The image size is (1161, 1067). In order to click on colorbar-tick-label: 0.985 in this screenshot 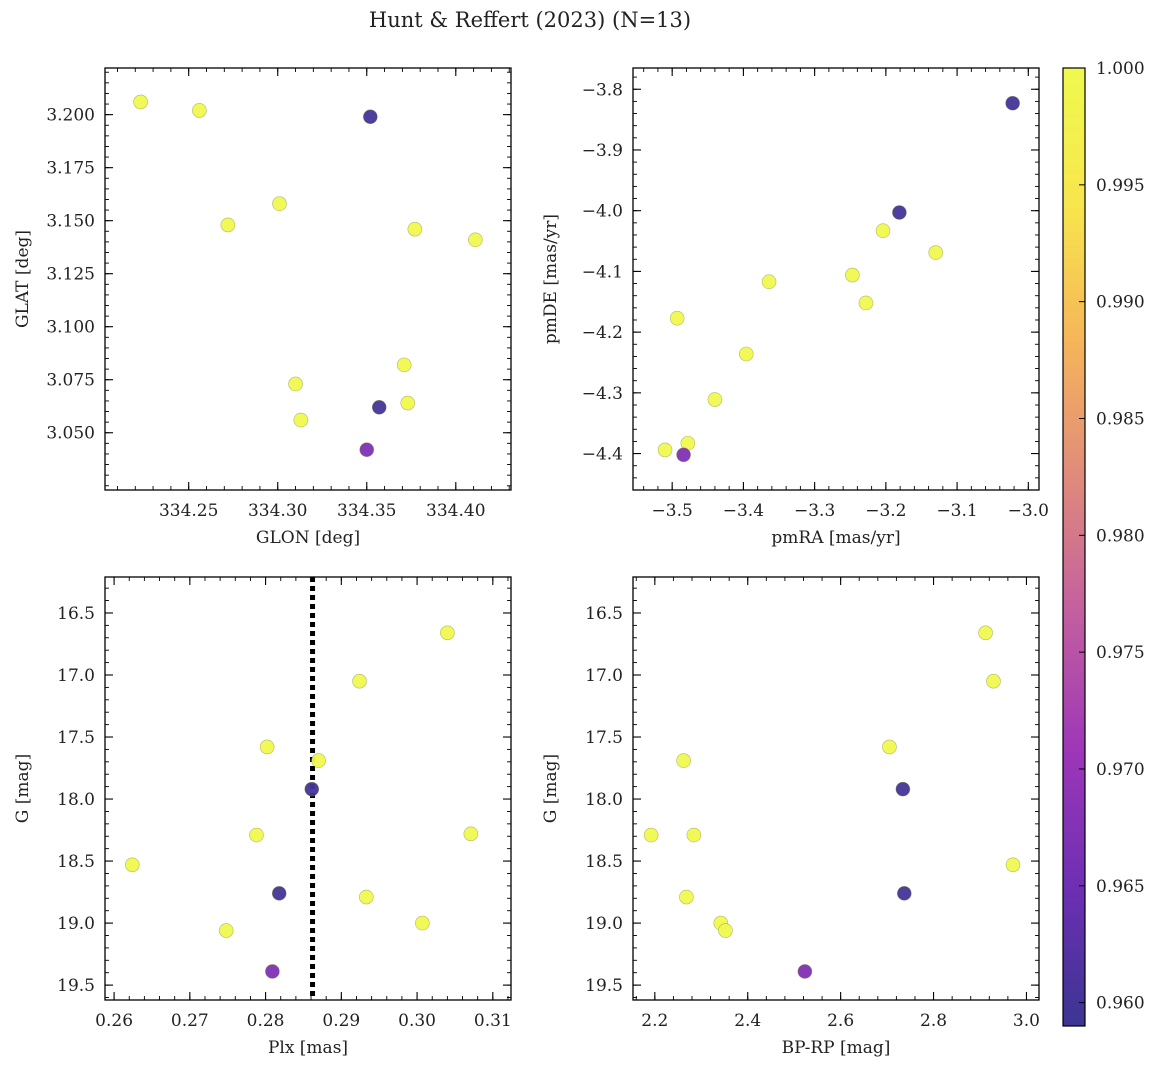, I will do `click(1120, 419)`.